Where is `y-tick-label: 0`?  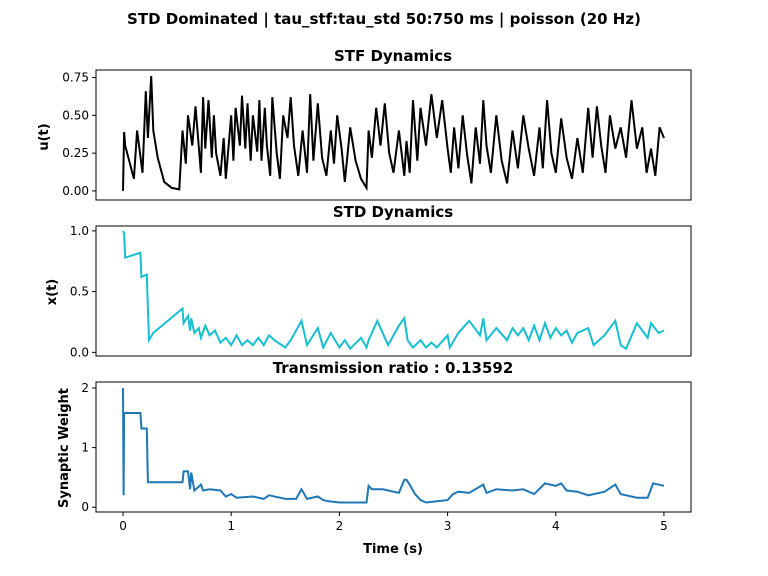
y-tick-label: 0 is located at coordinates (85, 507).